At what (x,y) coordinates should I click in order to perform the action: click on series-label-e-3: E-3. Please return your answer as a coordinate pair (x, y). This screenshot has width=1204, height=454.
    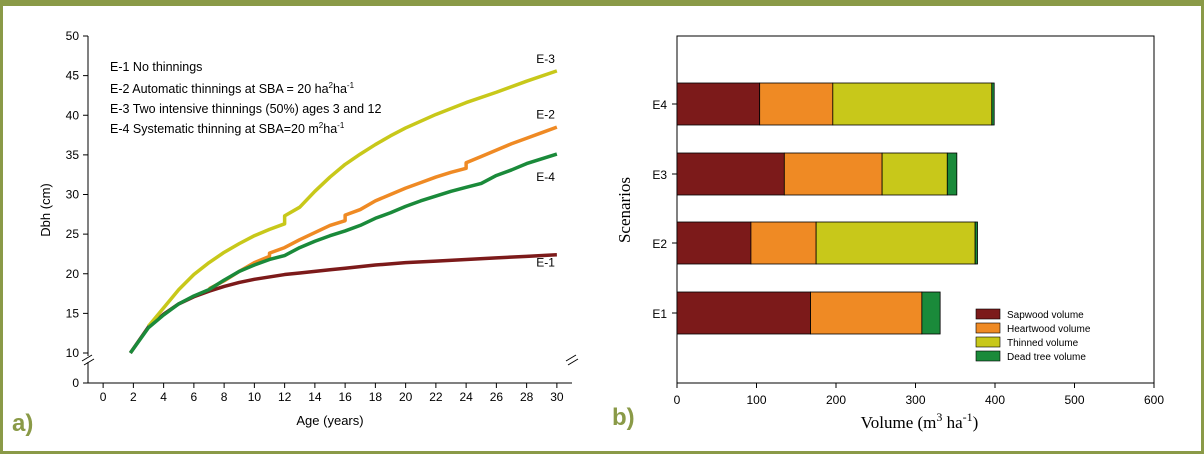
    Looking at the image, I should click on (545, 59).